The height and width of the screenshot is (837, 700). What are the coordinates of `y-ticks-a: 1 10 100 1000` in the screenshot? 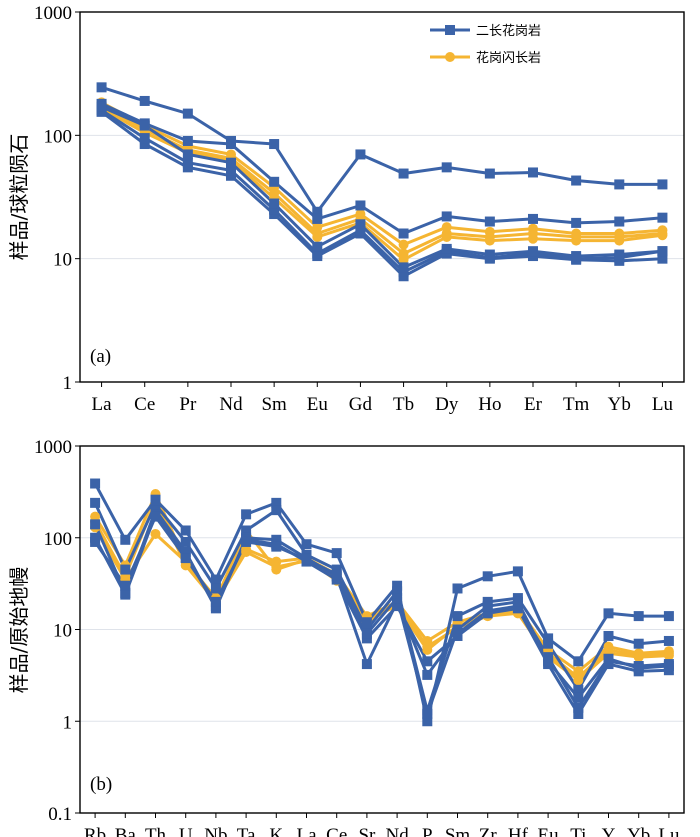 It's located at (57, 198).